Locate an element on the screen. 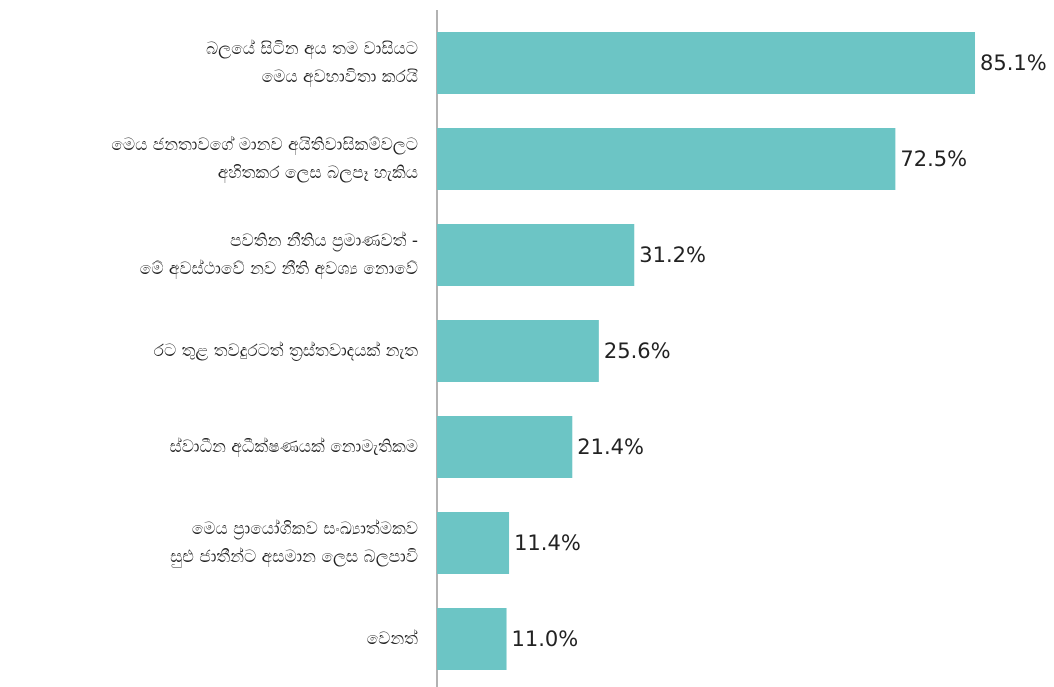  value-label: 85.1% is located at coordinates (1013, 63).